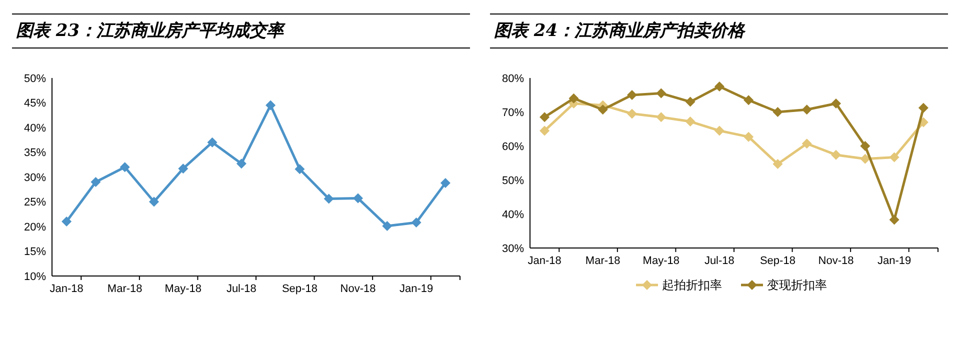  Describe the element at coordinates (797, 285) in the screenshot. I see `legend-label: 变现折扣率` at that location.